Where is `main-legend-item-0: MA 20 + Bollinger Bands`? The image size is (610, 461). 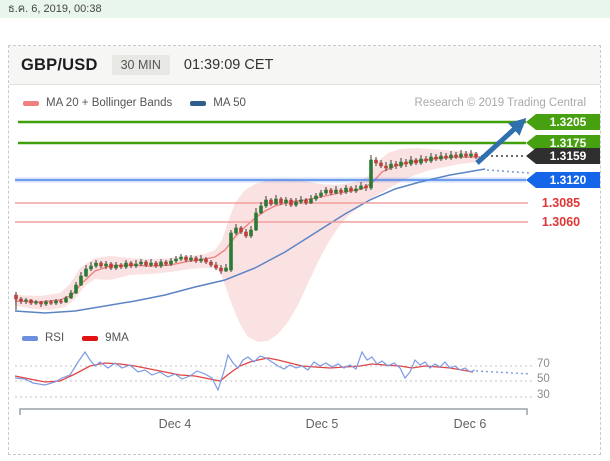 main-legend-item-0: MA 20 + Bollinger Bands is located at coordinates (97, 103).